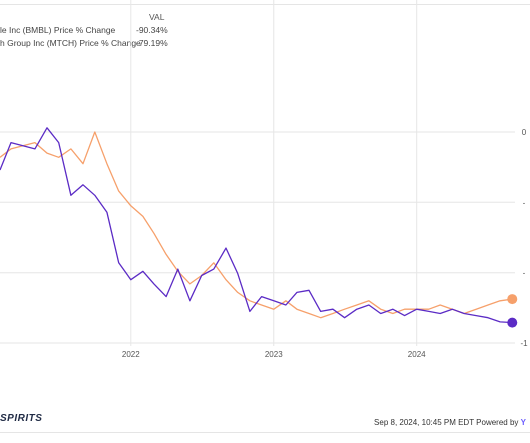 The height and width of the screenshot is (443, 530). Describe the element at coordinates (152, 43) in the screenshot. I see `legend-series-value: -79.19%` at that location.